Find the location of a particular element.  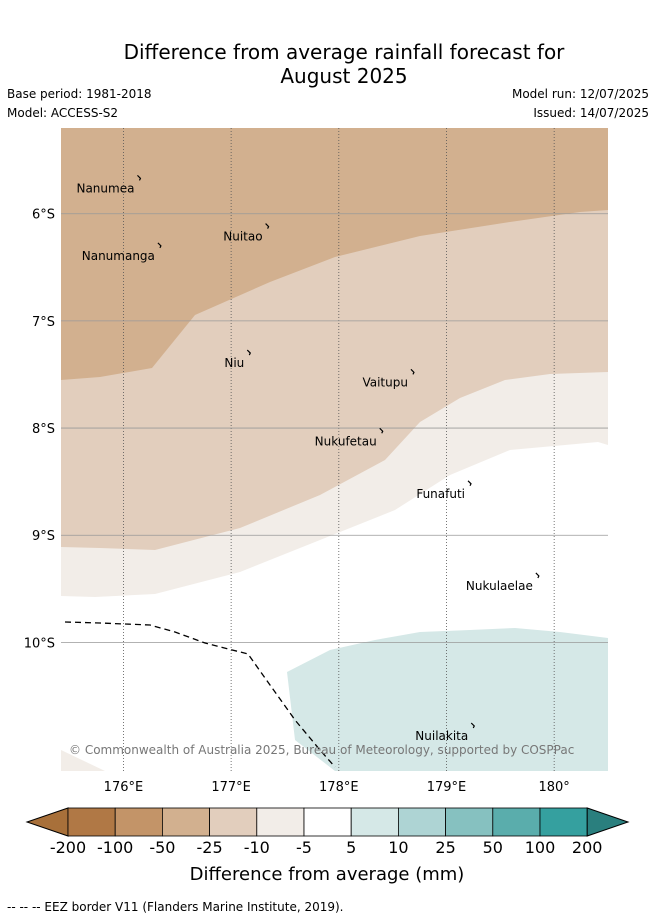

lon-tick-label-2: 178°E is located at coordinates (339, 787).